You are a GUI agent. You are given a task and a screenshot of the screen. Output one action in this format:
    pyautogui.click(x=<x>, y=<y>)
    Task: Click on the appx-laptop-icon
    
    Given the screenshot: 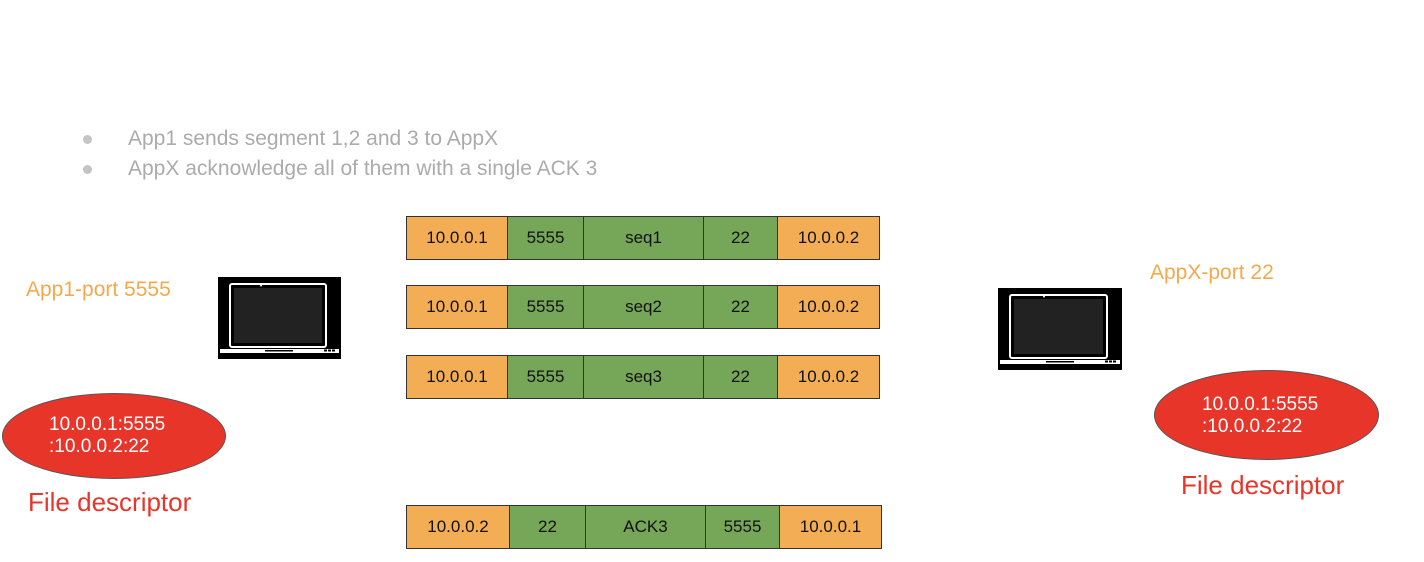 What is the action you would take?
    pyautogui.click(x=1060, y=329)
    